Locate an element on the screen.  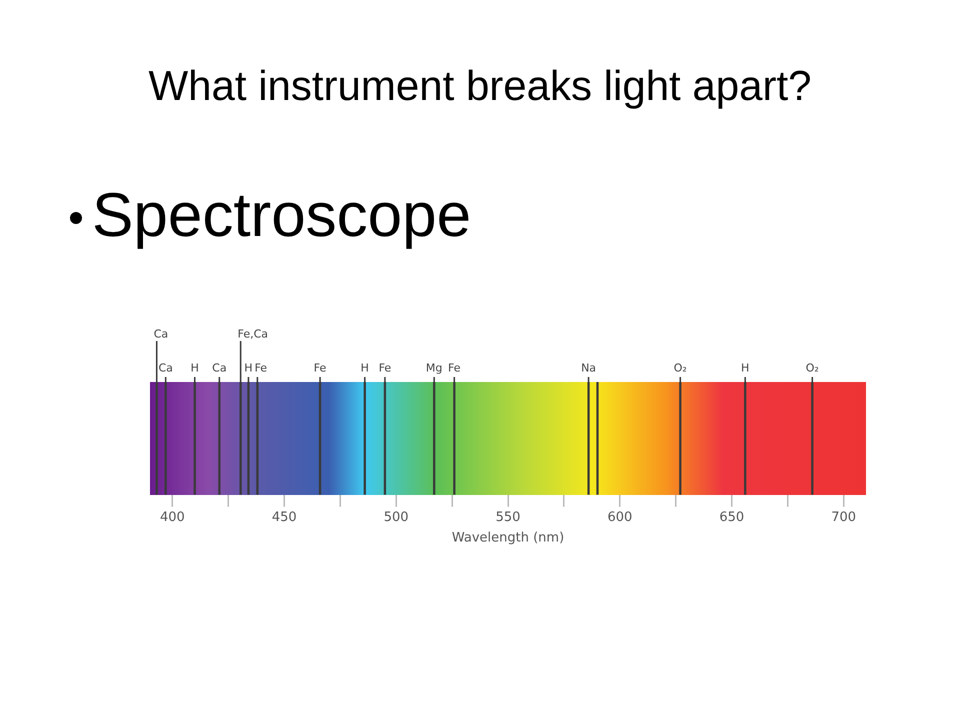
x-tick-label: 550 is located at coordinates (508, 517).